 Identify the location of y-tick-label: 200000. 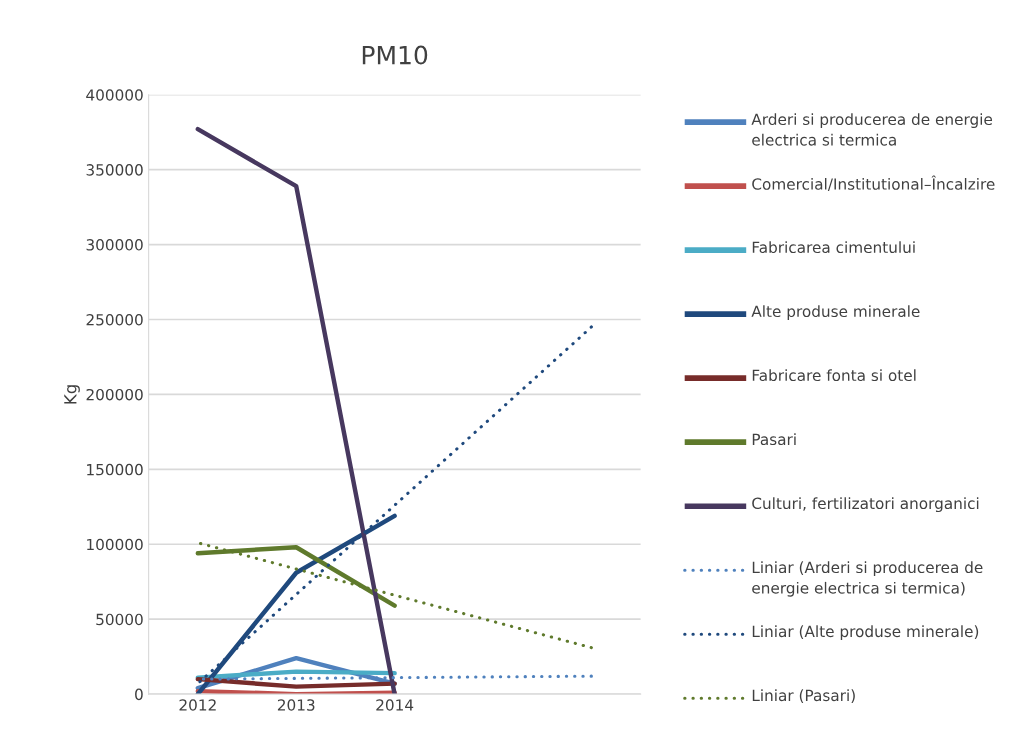
(114, 394).